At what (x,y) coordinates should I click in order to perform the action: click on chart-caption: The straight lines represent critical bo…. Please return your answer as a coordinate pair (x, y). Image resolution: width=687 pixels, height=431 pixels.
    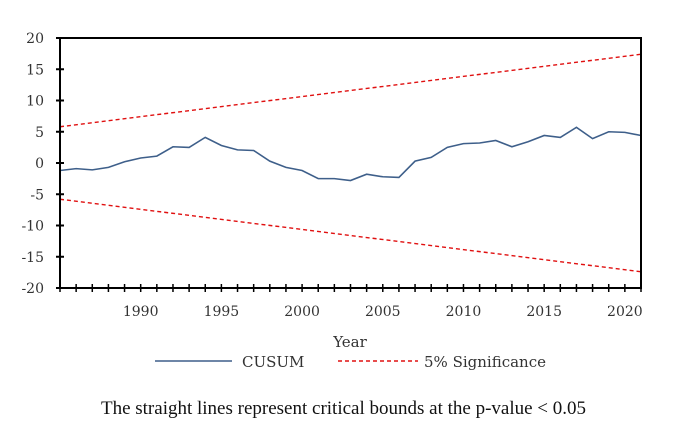
    Looking at the image, I should click on (343, 408).